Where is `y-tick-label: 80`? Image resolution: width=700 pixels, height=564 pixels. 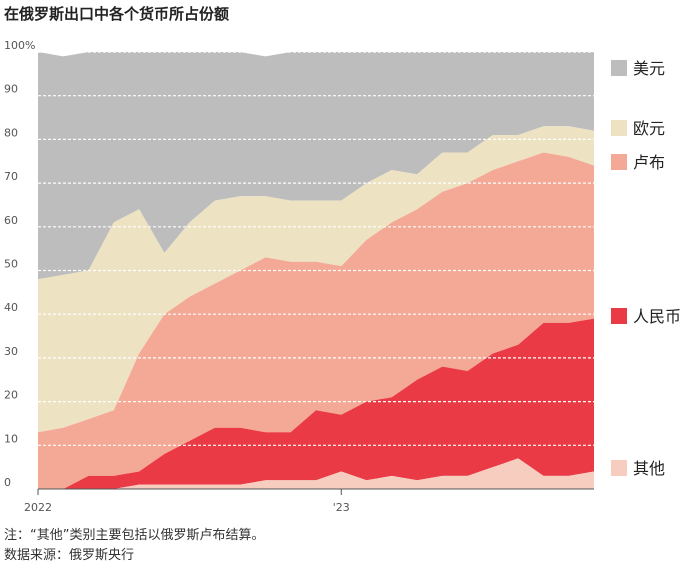 y-tick-label: 80 is located at coordinates (11, 132).